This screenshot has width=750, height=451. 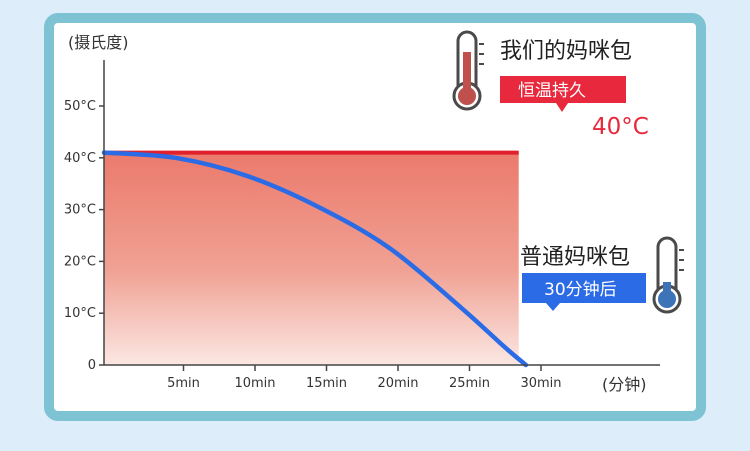 I want to click on y-axis-title: (摄氏度), so click(x=98, y=42).